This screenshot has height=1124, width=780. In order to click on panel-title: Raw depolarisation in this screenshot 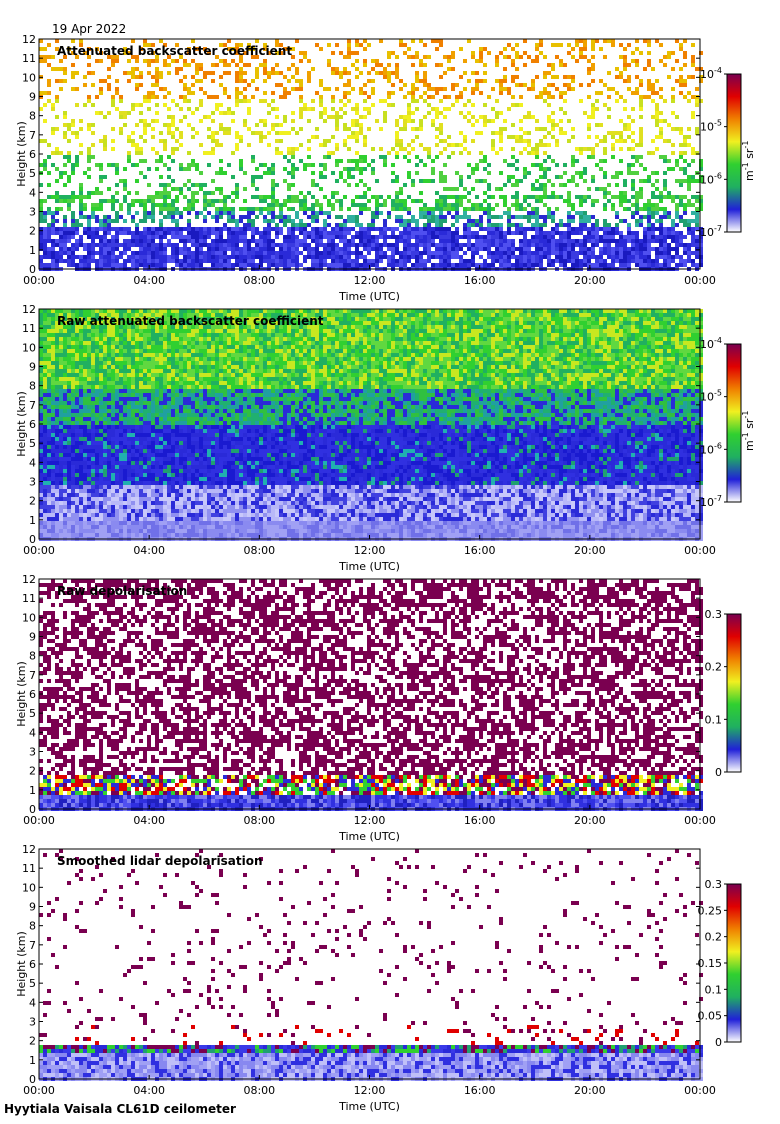, I will do `click(122, 591)`.